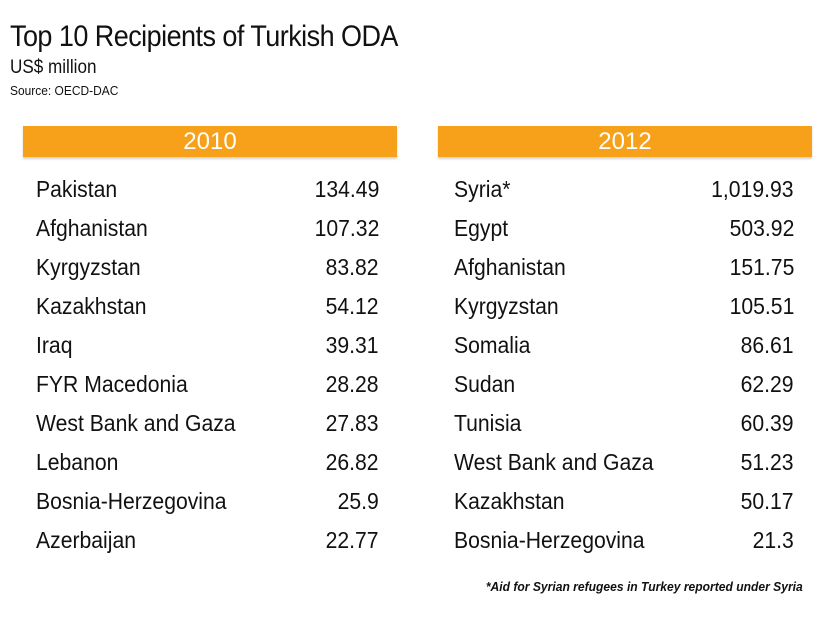 This screenshot has height=626, width=834. Describe the element at coordinates (625, 384) in the screenshot. I see `table-row: Sudan 62.29` at that location.